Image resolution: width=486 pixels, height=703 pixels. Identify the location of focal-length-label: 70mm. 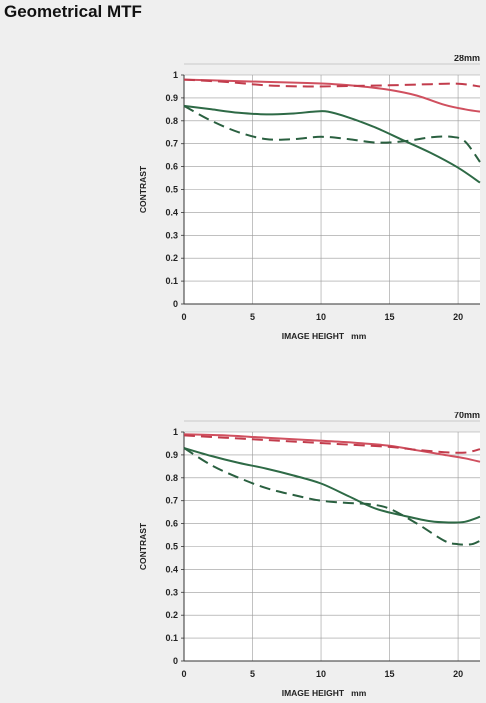
(467, 416).